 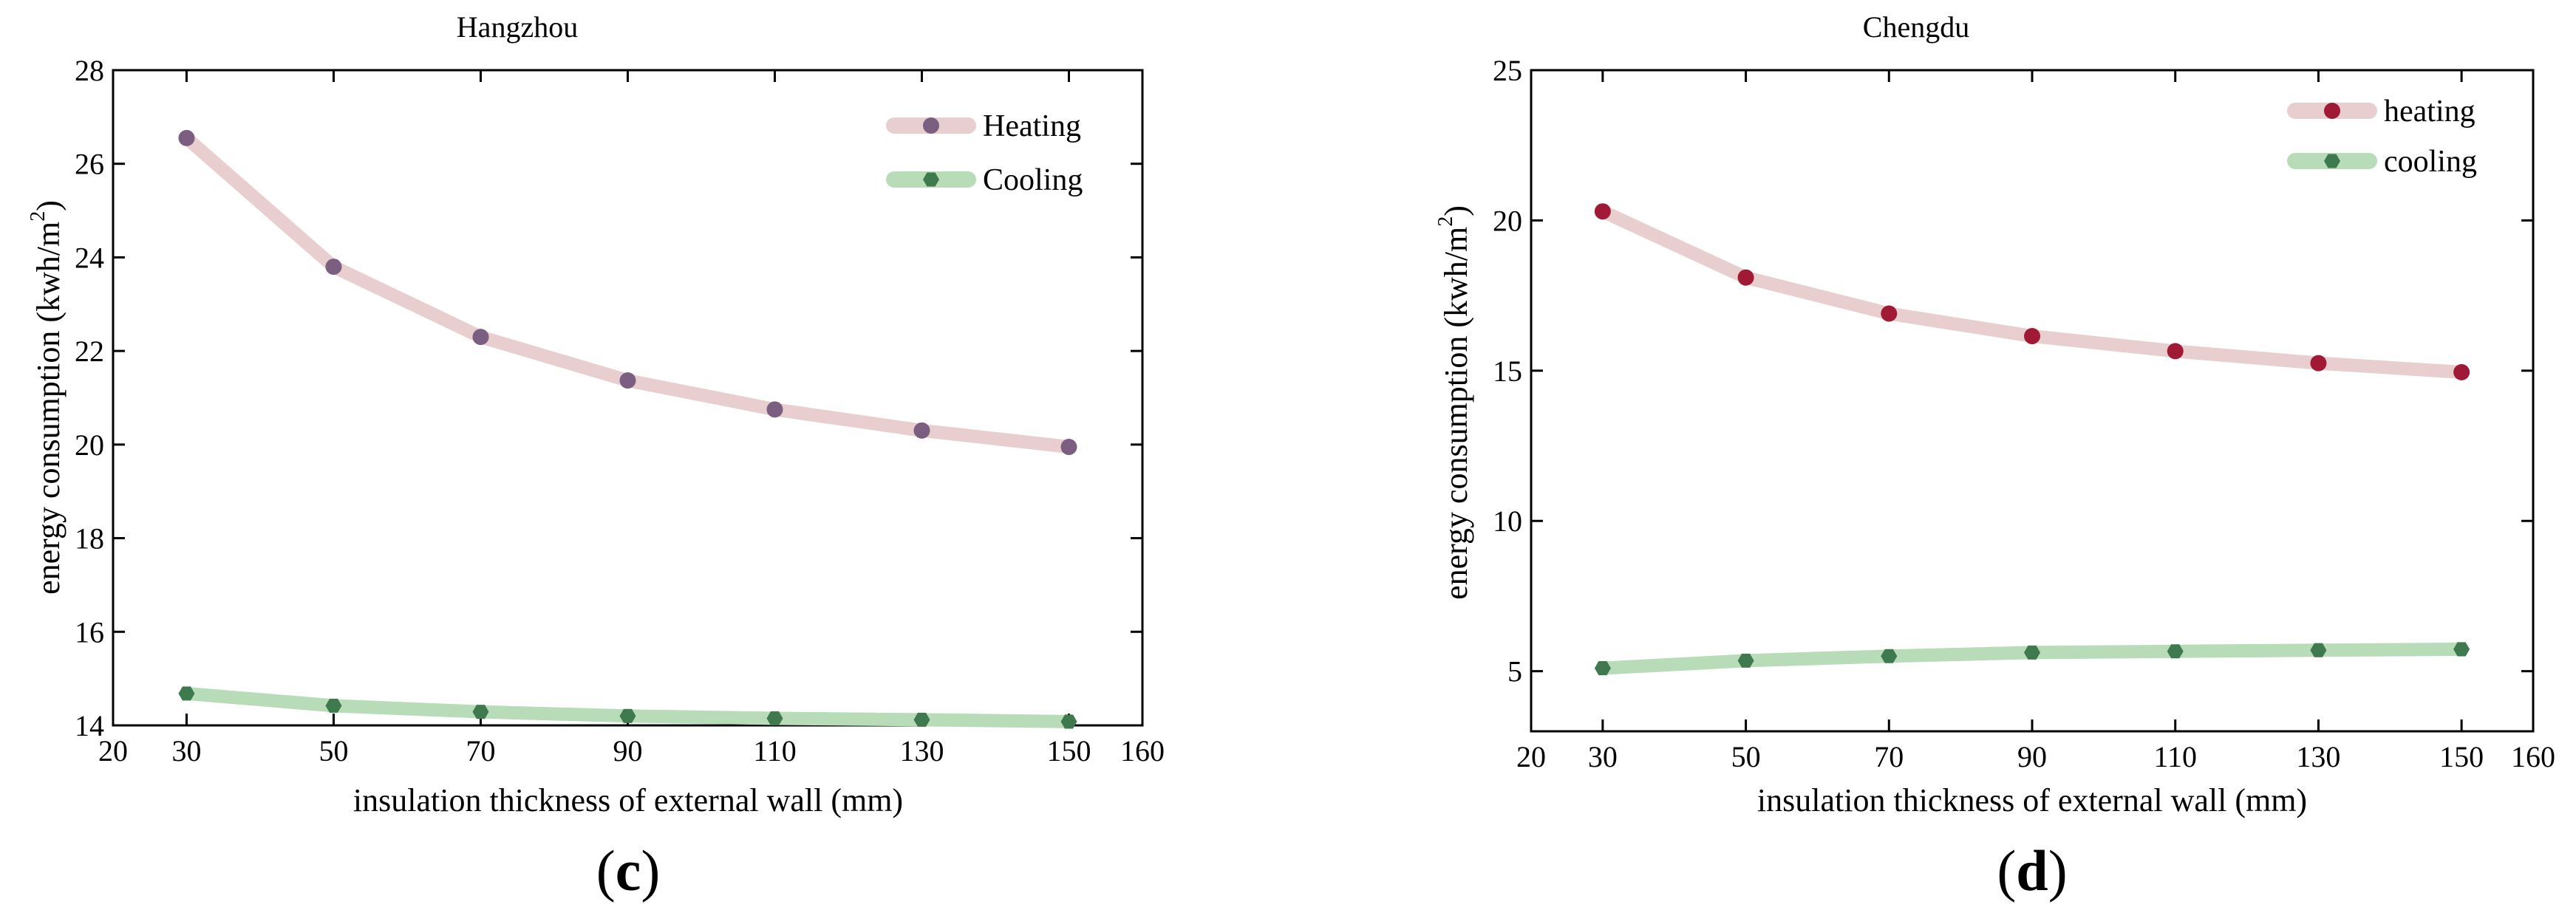 What do you see at coordinates (1032, 126) in the screenshot?
I see `legend-label-heating: Heating` at bounding box center [1032, 126].